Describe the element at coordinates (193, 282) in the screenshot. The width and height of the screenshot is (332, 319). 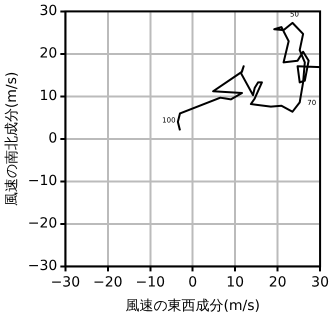
I see `x-tick-label: 0` at that location.